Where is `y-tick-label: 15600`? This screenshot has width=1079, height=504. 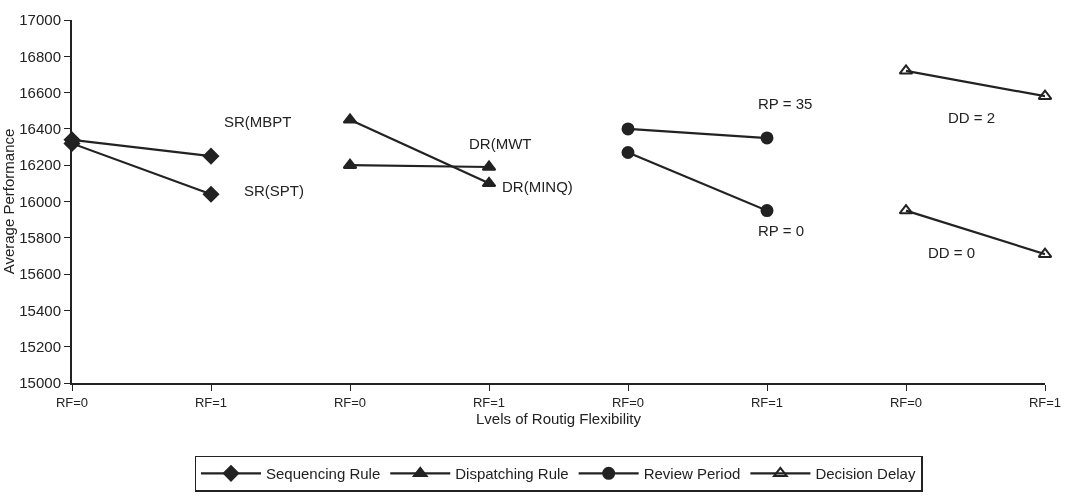 y-tick-label: 15600 is located at coordinates (40, 274).